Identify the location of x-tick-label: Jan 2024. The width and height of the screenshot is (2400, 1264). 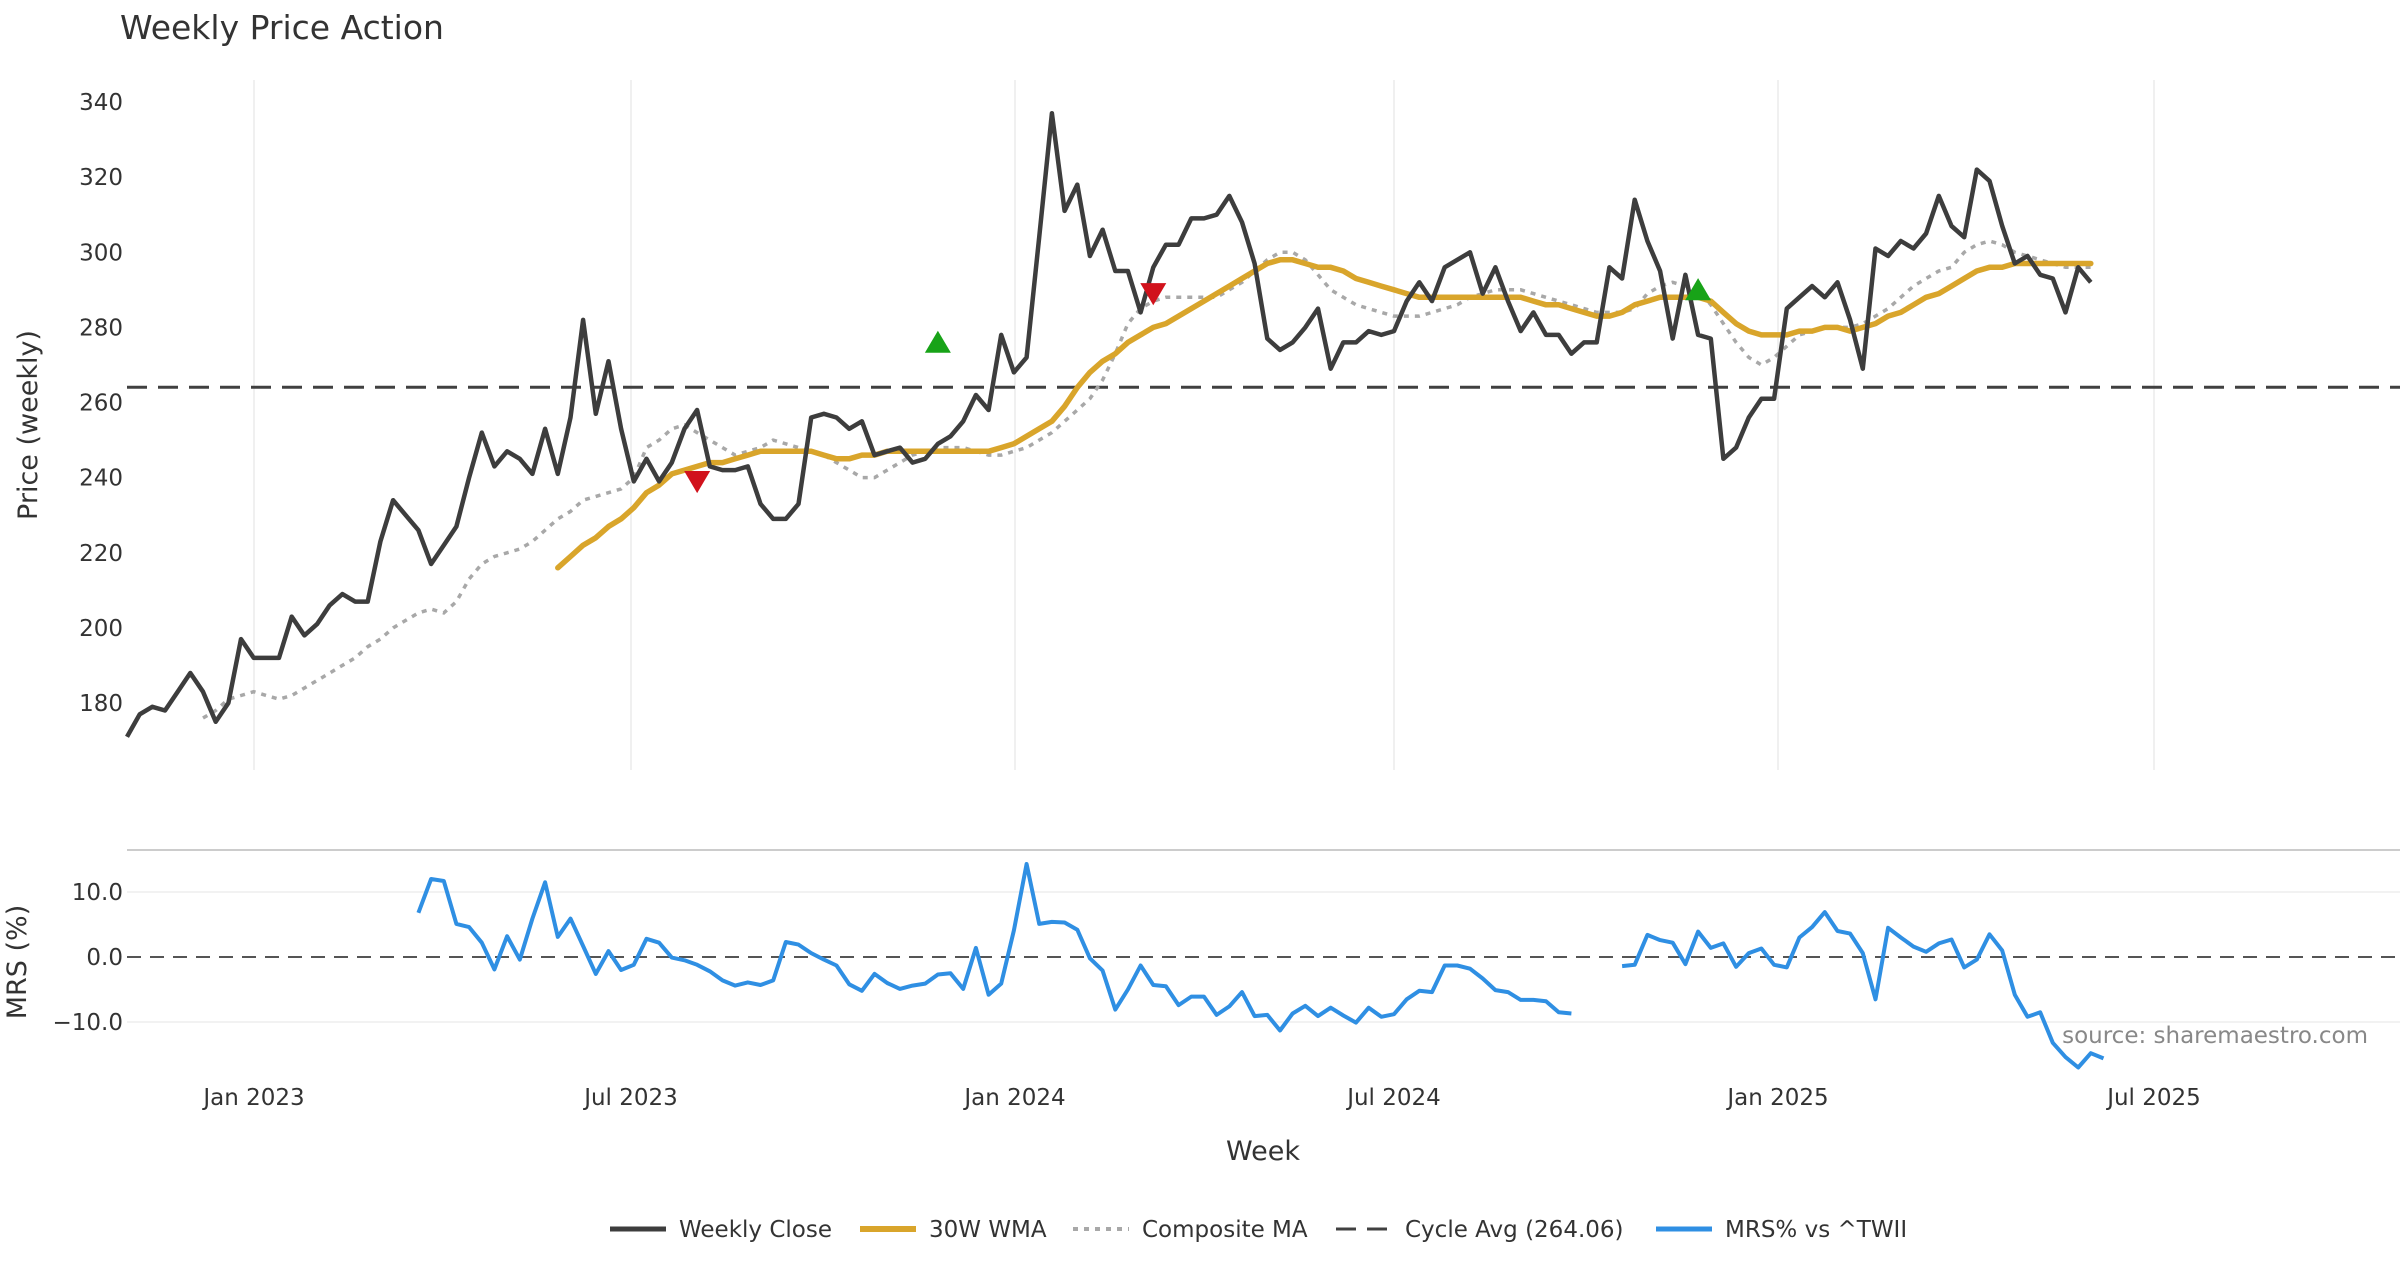
(1013, 1098).